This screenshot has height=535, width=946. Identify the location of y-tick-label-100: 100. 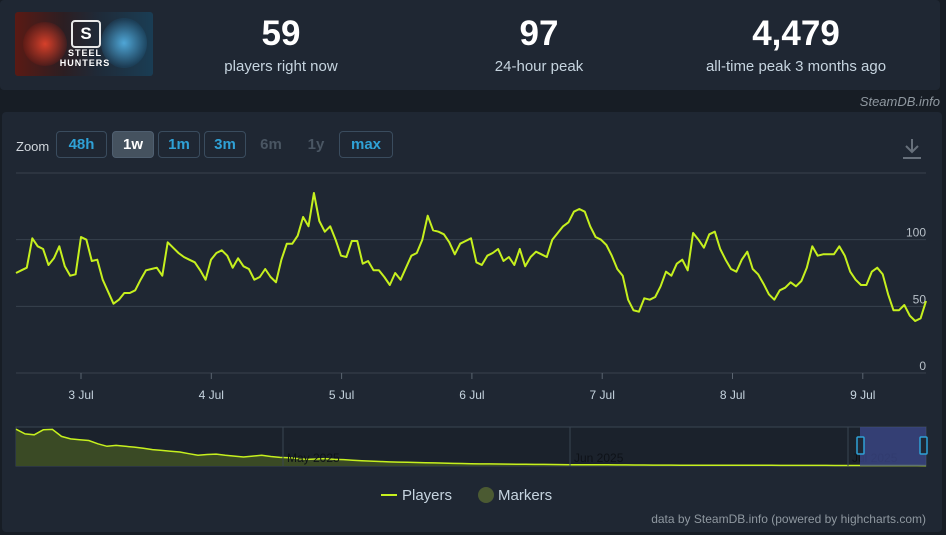
(916, 233).